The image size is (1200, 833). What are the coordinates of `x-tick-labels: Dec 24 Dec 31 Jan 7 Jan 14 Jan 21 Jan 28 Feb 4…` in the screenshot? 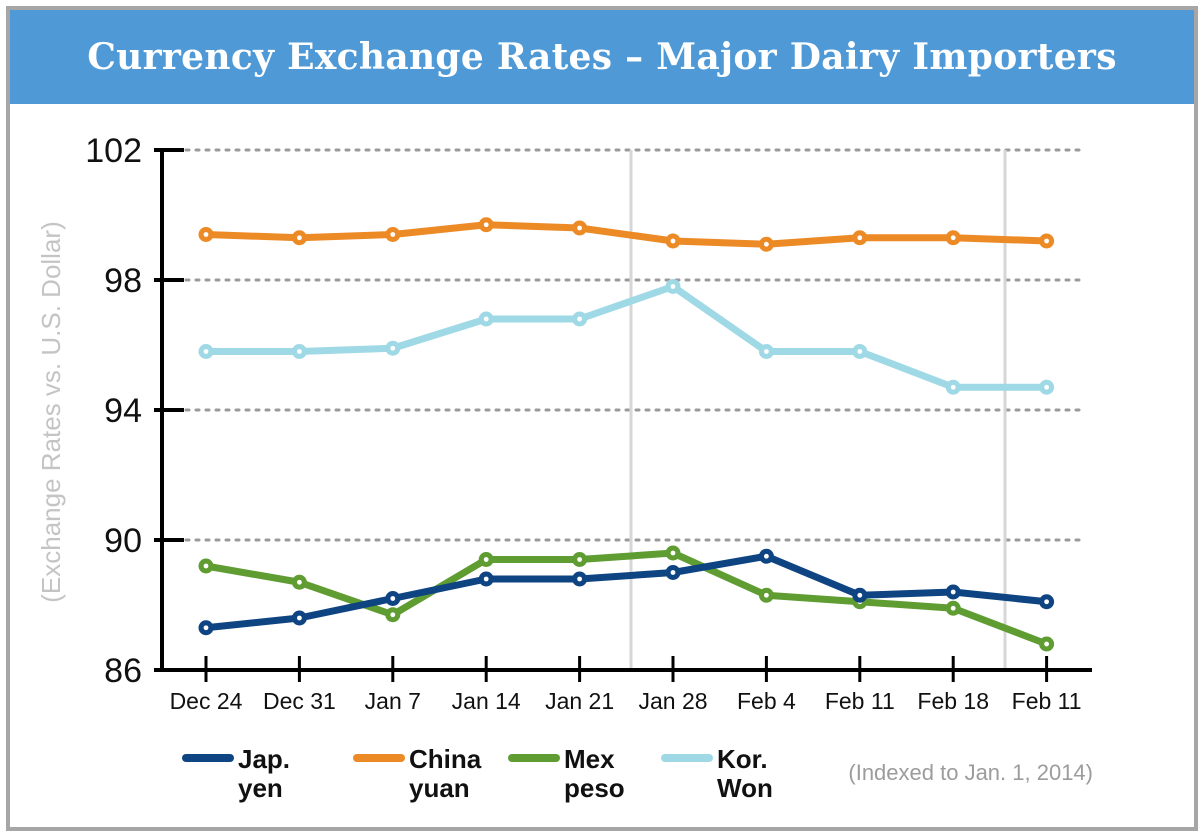 It's located at (626, 701).